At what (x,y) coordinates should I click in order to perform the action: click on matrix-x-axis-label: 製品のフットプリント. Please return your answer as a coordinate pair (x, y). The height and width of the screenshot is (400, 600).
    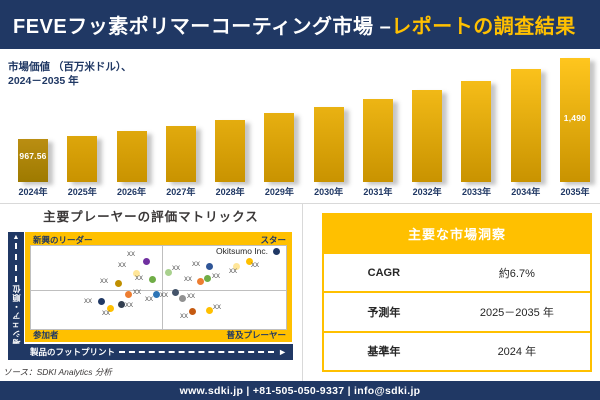
    Looking at the image, I should click on (73, 352).